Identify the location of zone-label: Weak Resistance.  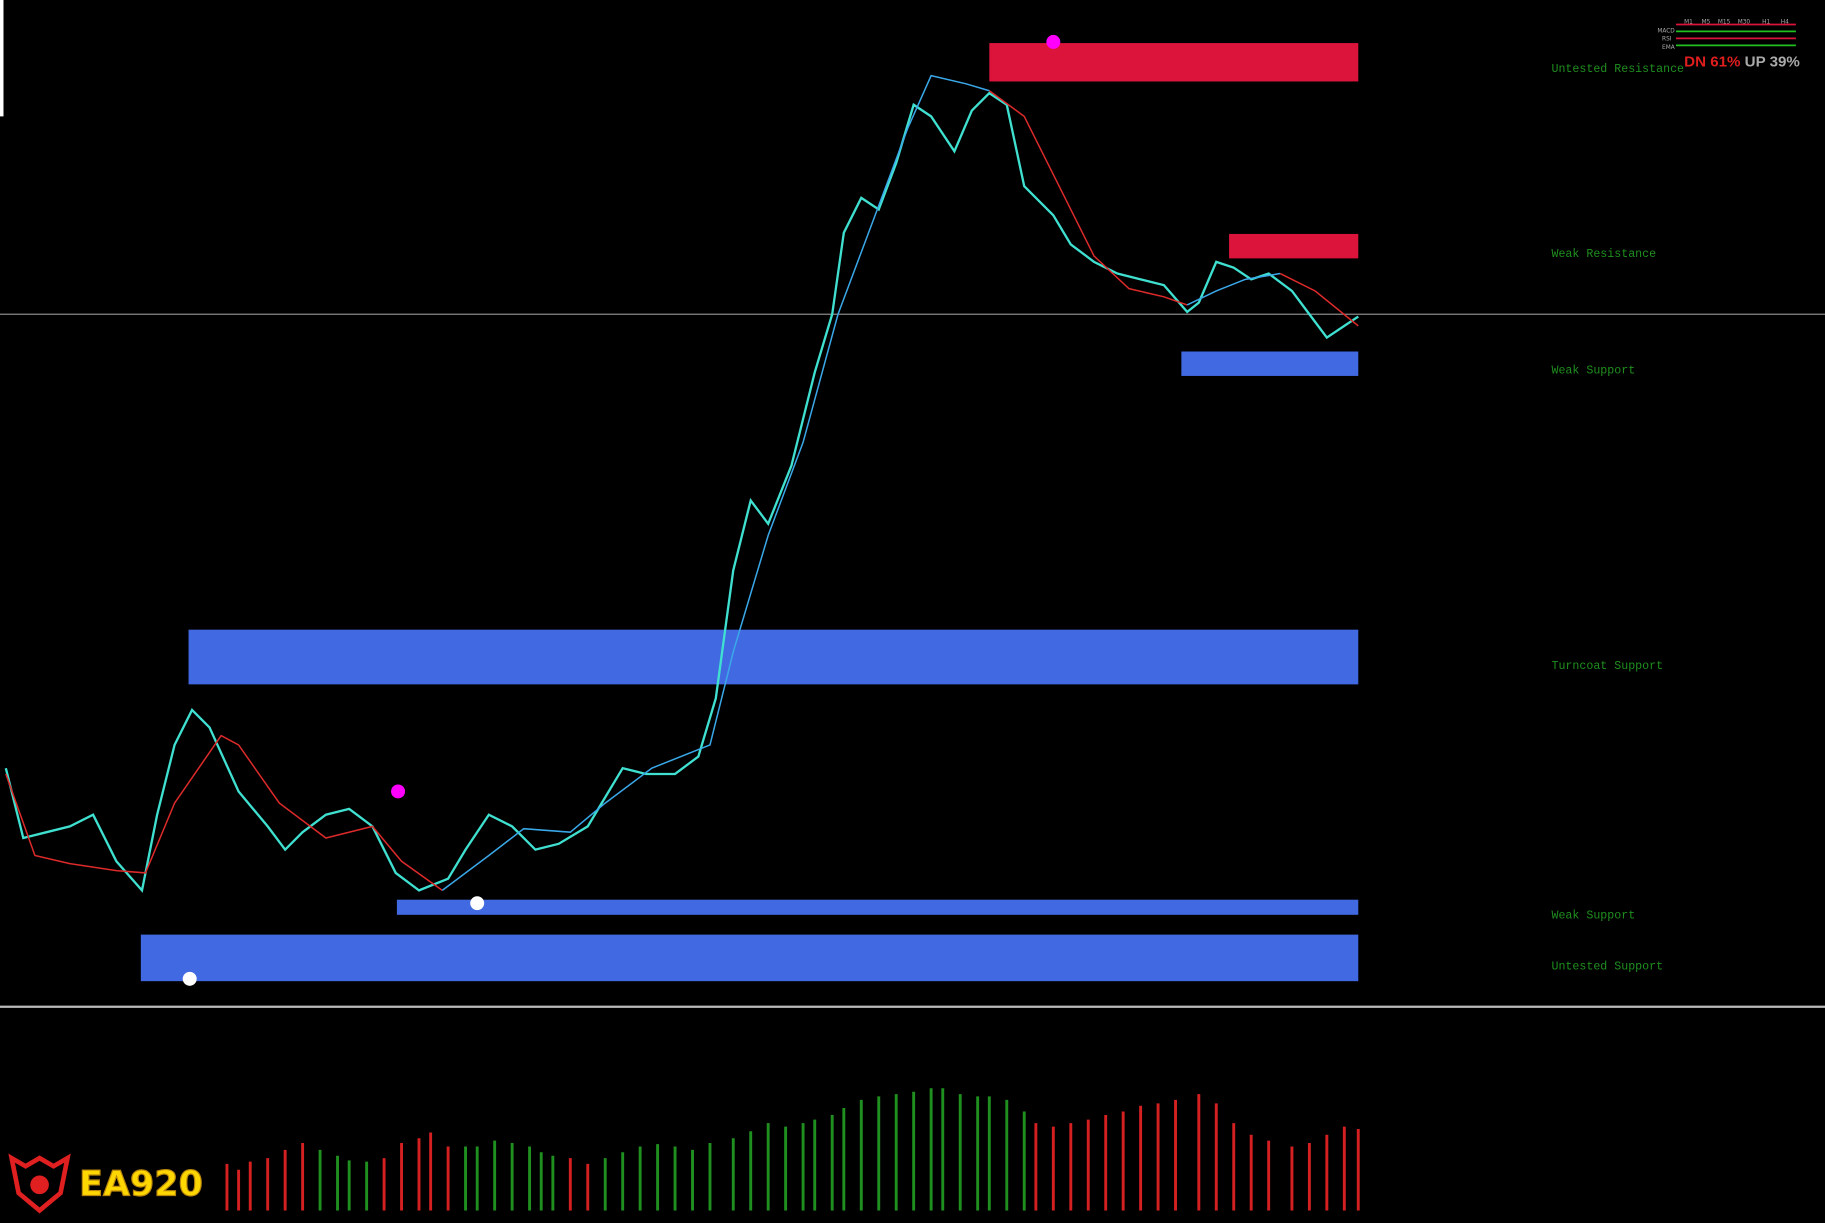
(1603, 254).